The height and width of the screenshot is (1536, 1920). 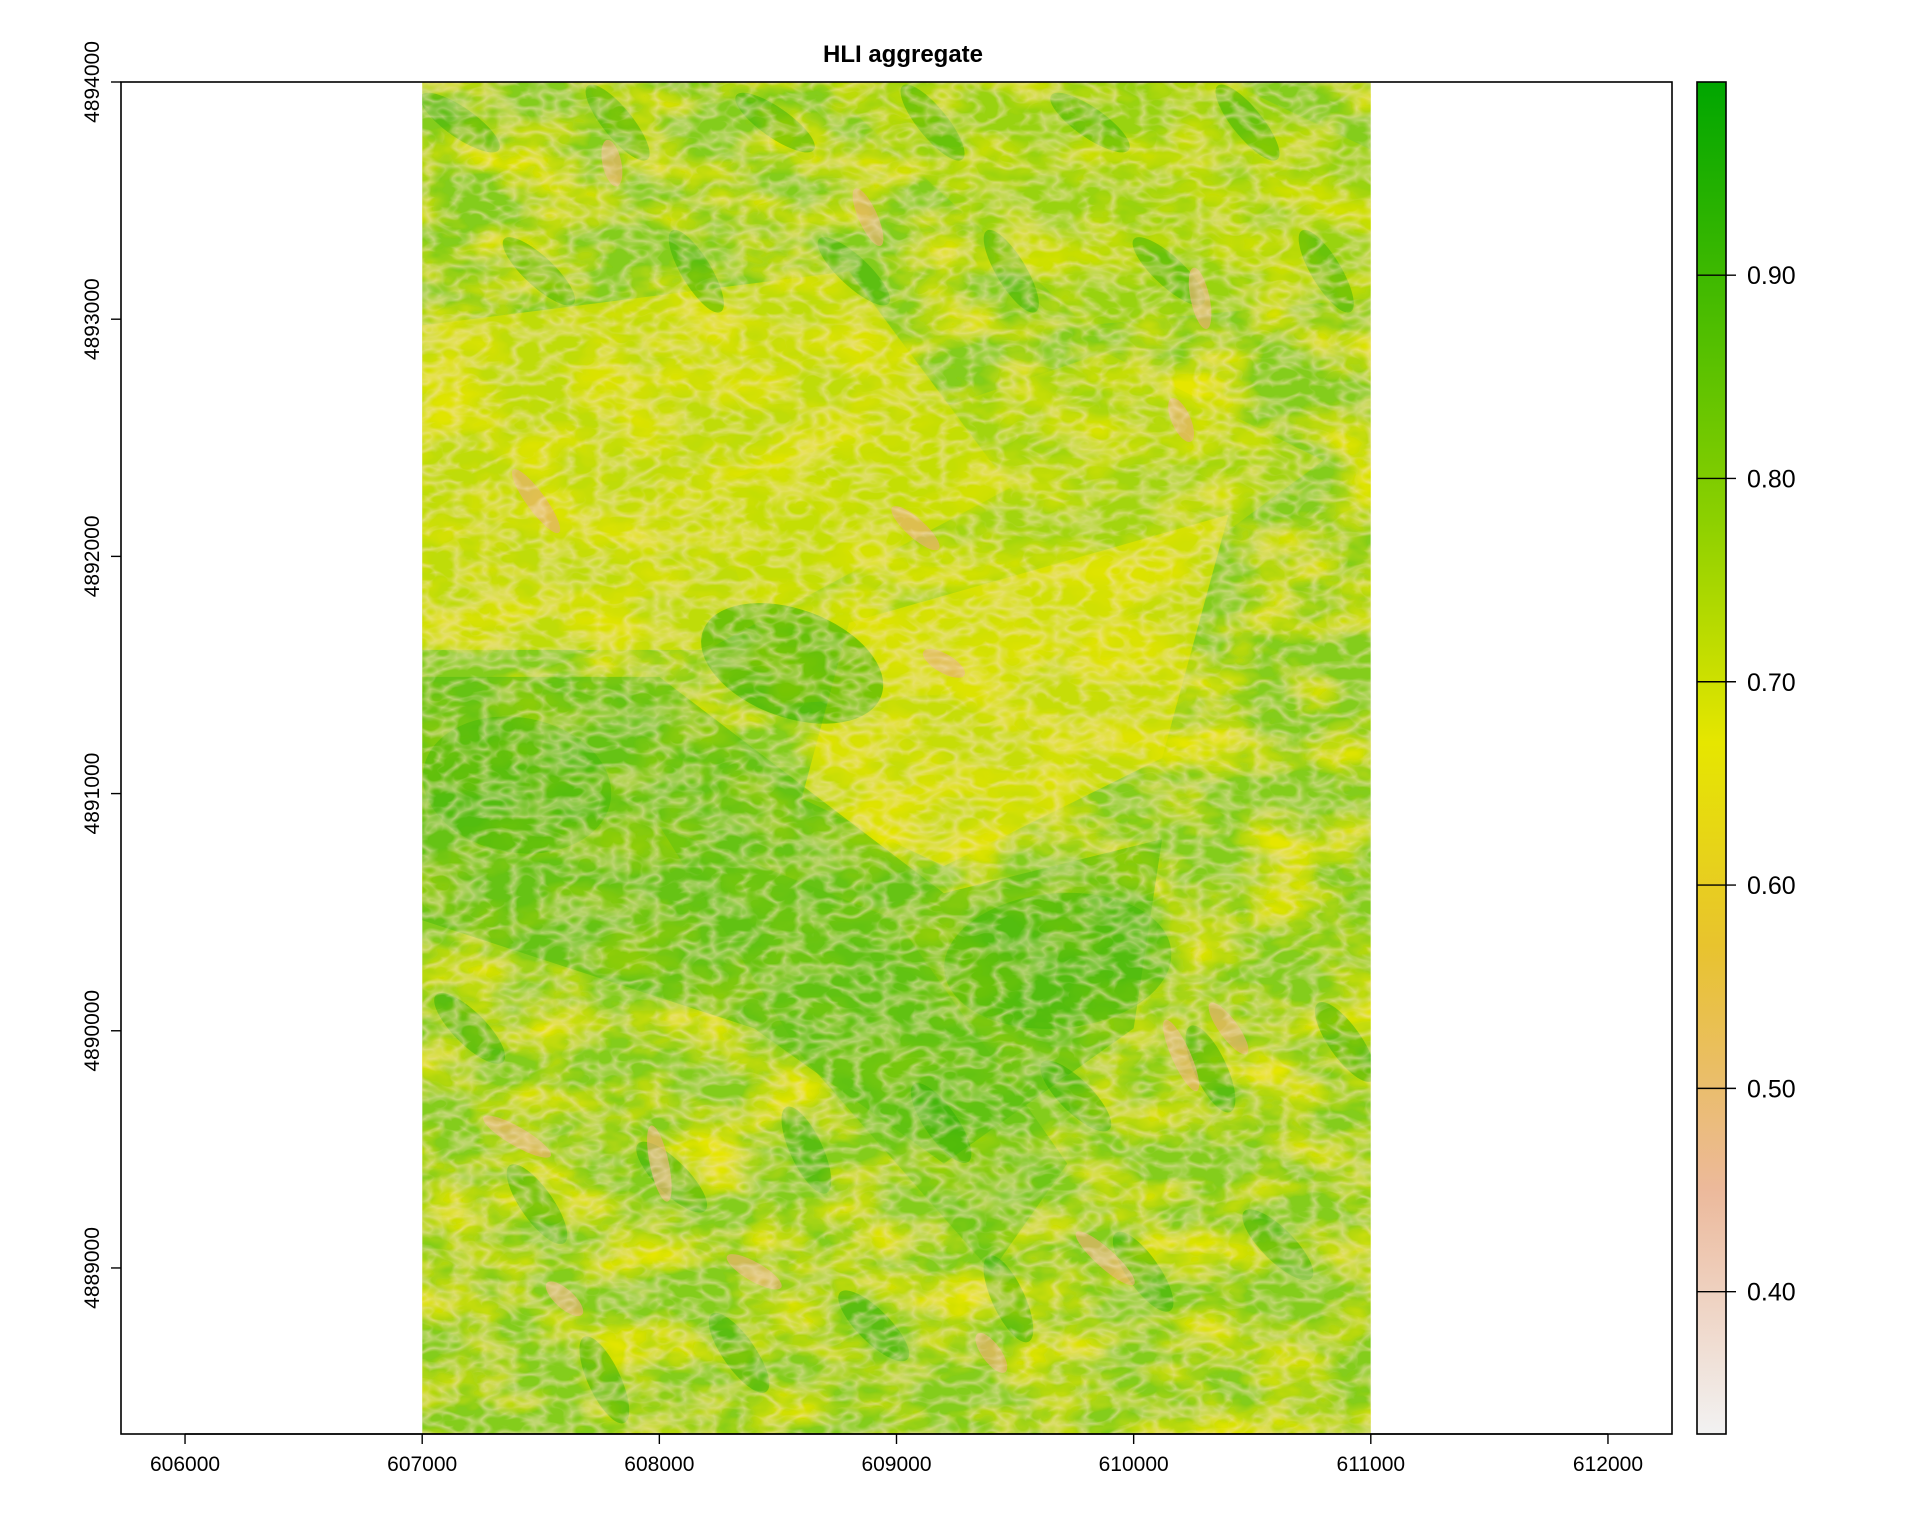 I want to click on legend-tick-label: 0.90, so click(x=1771, y=276).